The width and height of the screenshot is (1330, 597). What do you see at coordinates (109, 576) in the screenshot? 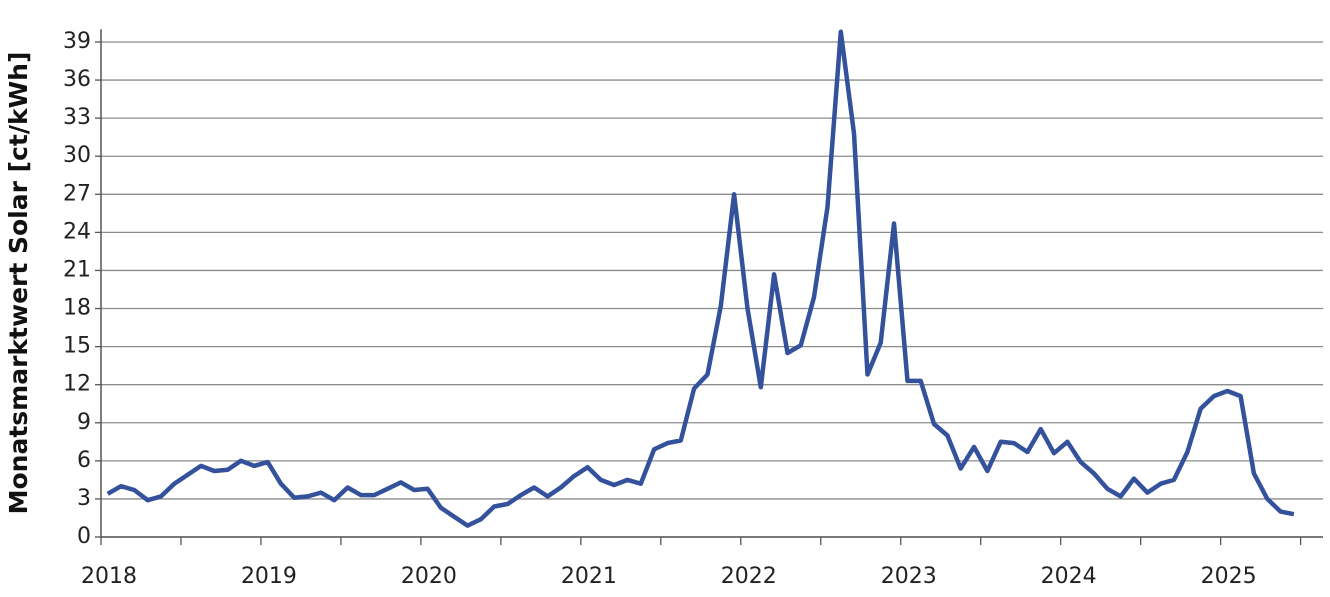
I see `x-tick-label: 2018` at bounding box center [109, 576].